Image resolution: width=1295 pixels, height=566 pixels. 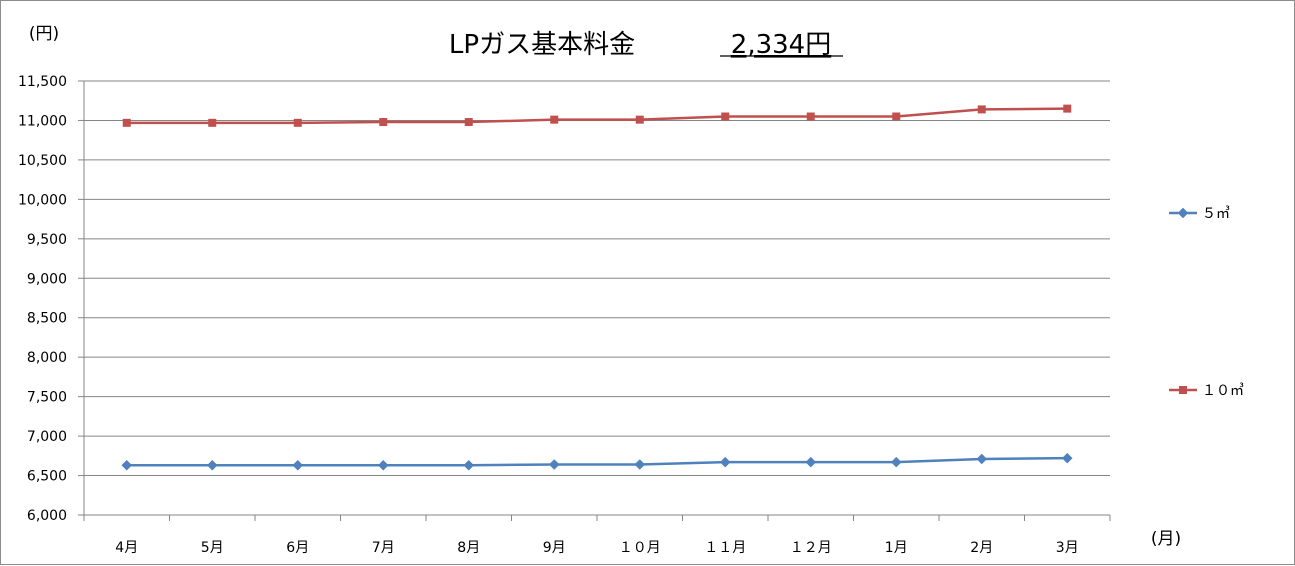 I want to click on x-axis-unit-label: (月), so click(x=1166, y=539).